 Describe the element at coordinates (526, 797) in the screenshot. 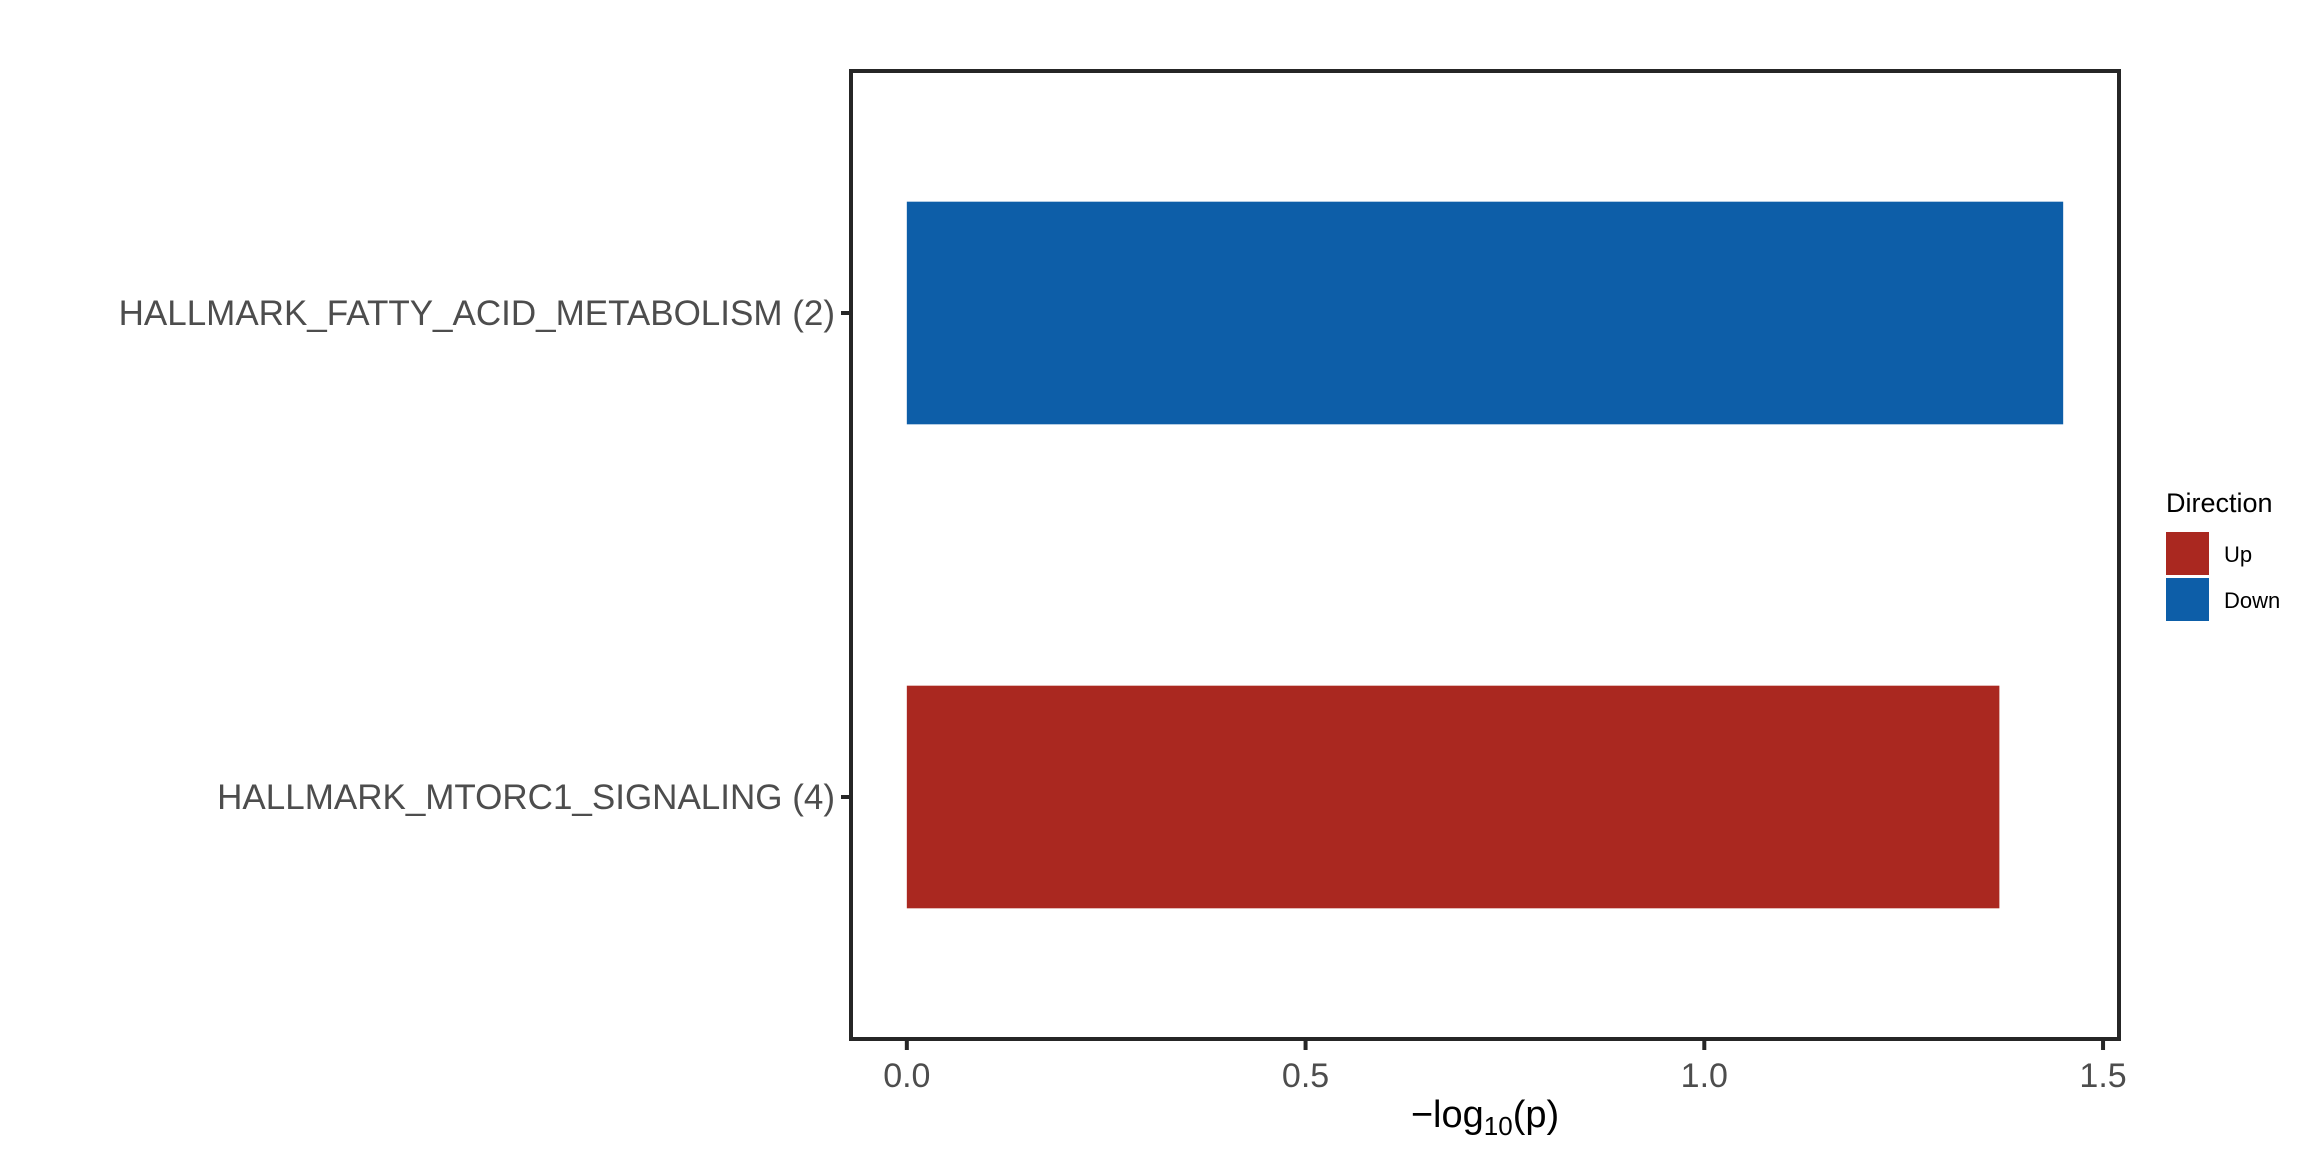

I see `y-tick-label: HALLMARK_MTORC1_SIGNALING (4)` at that location.